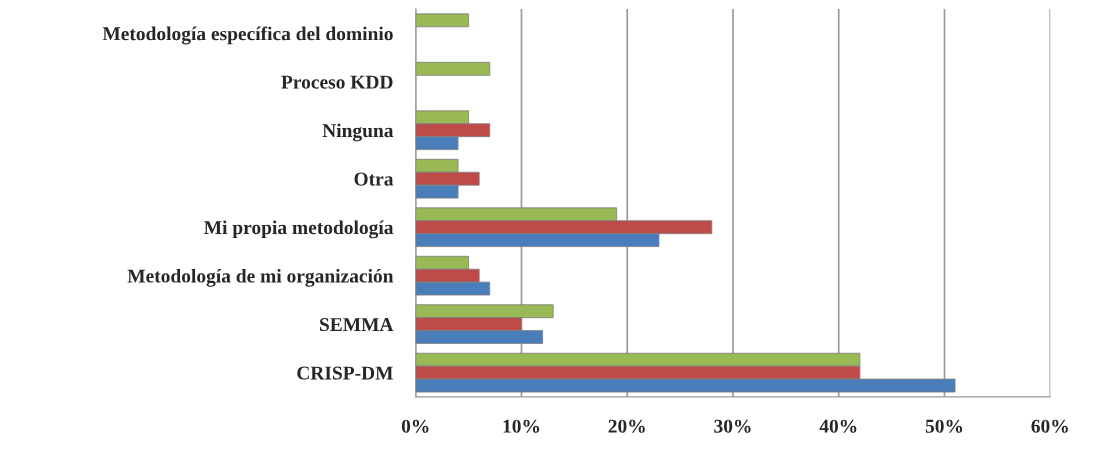 Image resolution: width=1094 pixels, height=451 pixels. I want to click on x-tick-label: 30%, so click(732, 426).